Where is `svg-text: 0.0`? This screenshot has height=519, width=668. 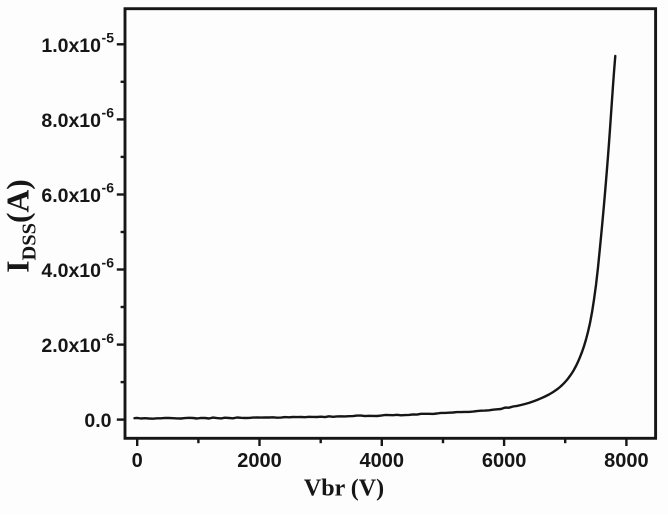 svg-text: 0.0 is located at coordinates (97, 421).